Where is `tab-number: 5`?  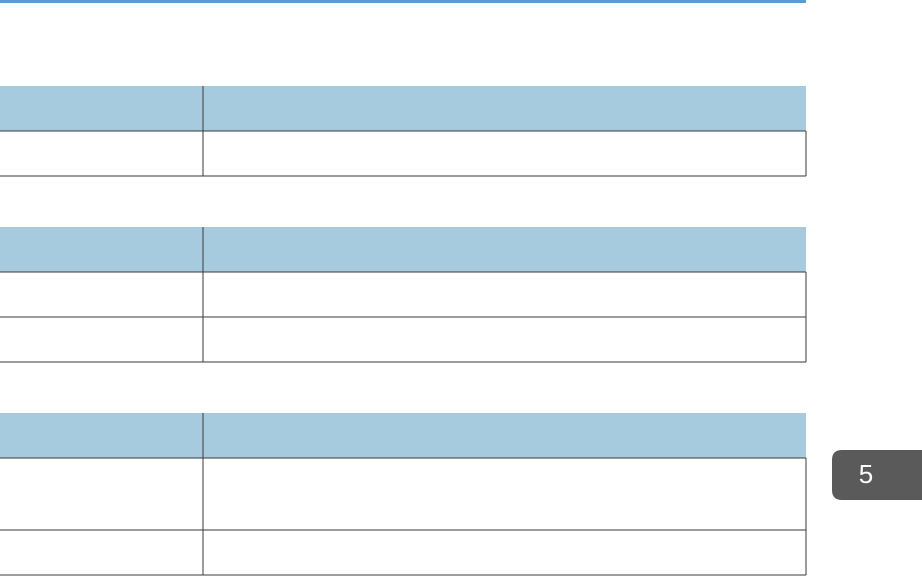 tab-number: 5 is located at coordinates (866, 474).